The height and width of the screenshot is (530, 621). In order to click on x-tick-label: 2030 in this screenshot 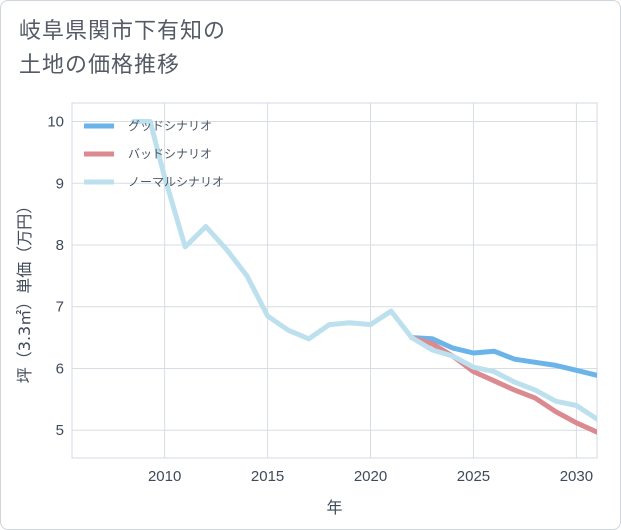, I will do `click(576, 476)`.